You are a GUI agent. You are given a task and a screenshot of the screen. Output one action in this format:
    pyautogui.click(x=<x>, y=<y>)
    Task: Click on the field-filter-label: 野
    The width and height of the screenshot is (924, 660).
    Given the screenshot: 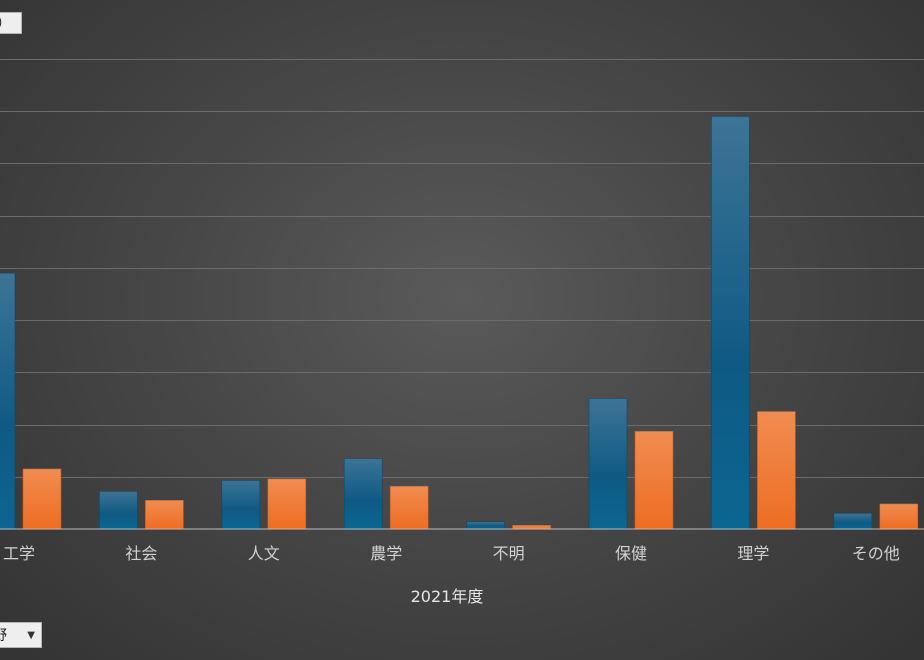 What is the action you would take?
    pyautogui.click(x=3, y=635)
    